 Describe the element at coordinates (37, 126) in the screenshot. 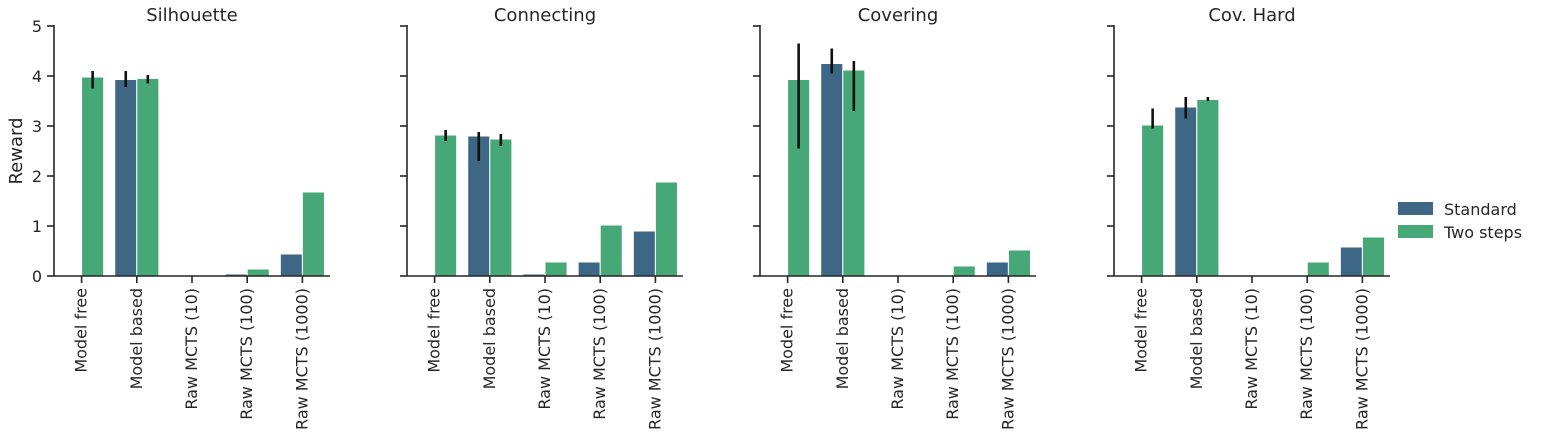

I see `y-tick-label: 3` at that location.